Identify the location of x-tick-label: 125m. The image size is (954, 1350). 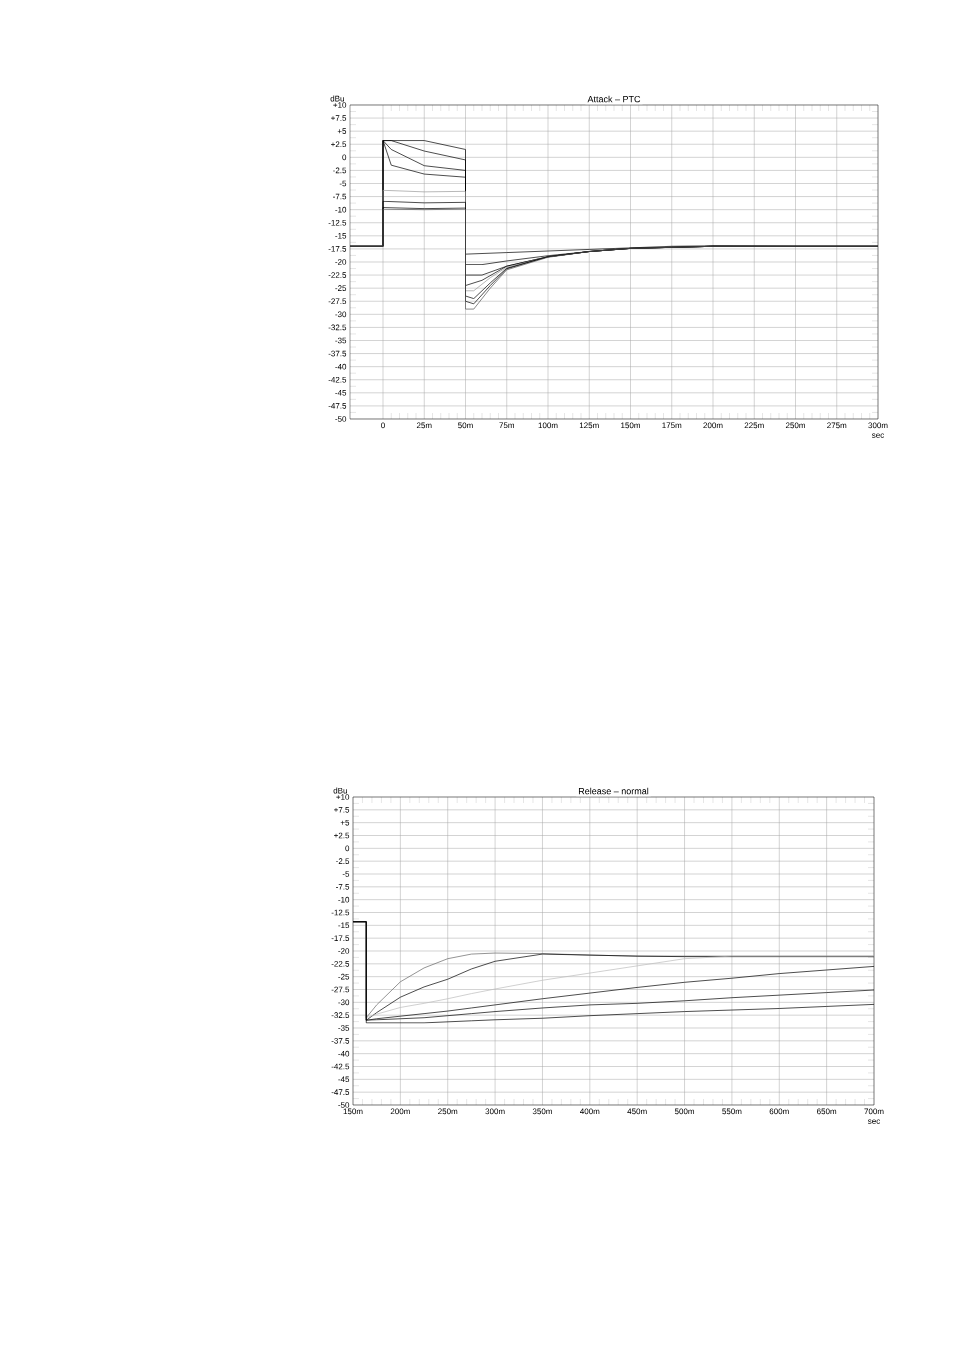
(589, 425).